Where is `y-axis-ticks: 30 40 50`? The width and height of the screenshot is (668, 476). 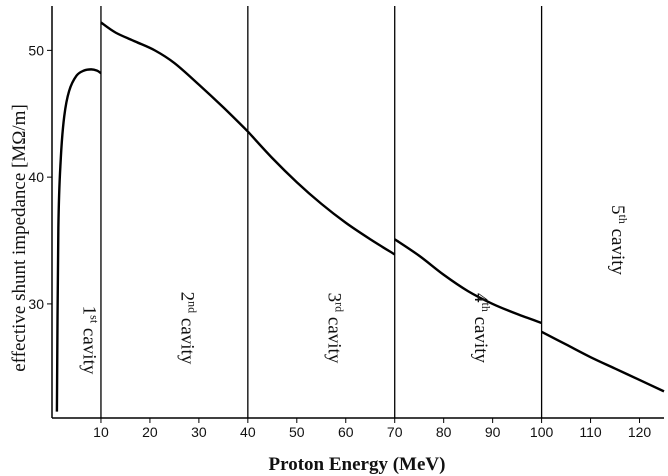 y-axis-ticks: 30 40 50 is located at coordinates (40, 177).